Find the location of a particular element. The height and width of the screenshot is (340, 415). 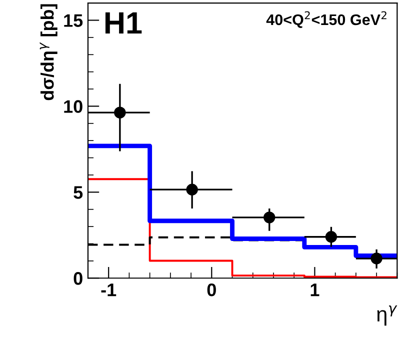

x-tick-label: 0 is located at coordinates (211, 289).